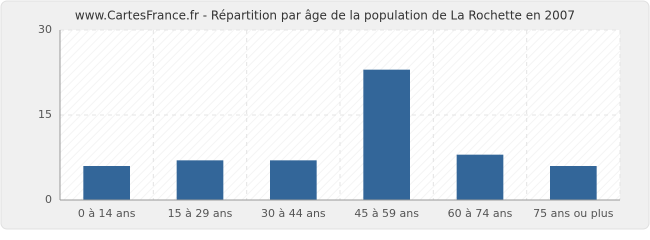 This screenshot has width=650, height=240. Describe the element at coordinates (573, 213) in the screenshot. I see `x-tick-label: 75 ans ou plus` at that location.